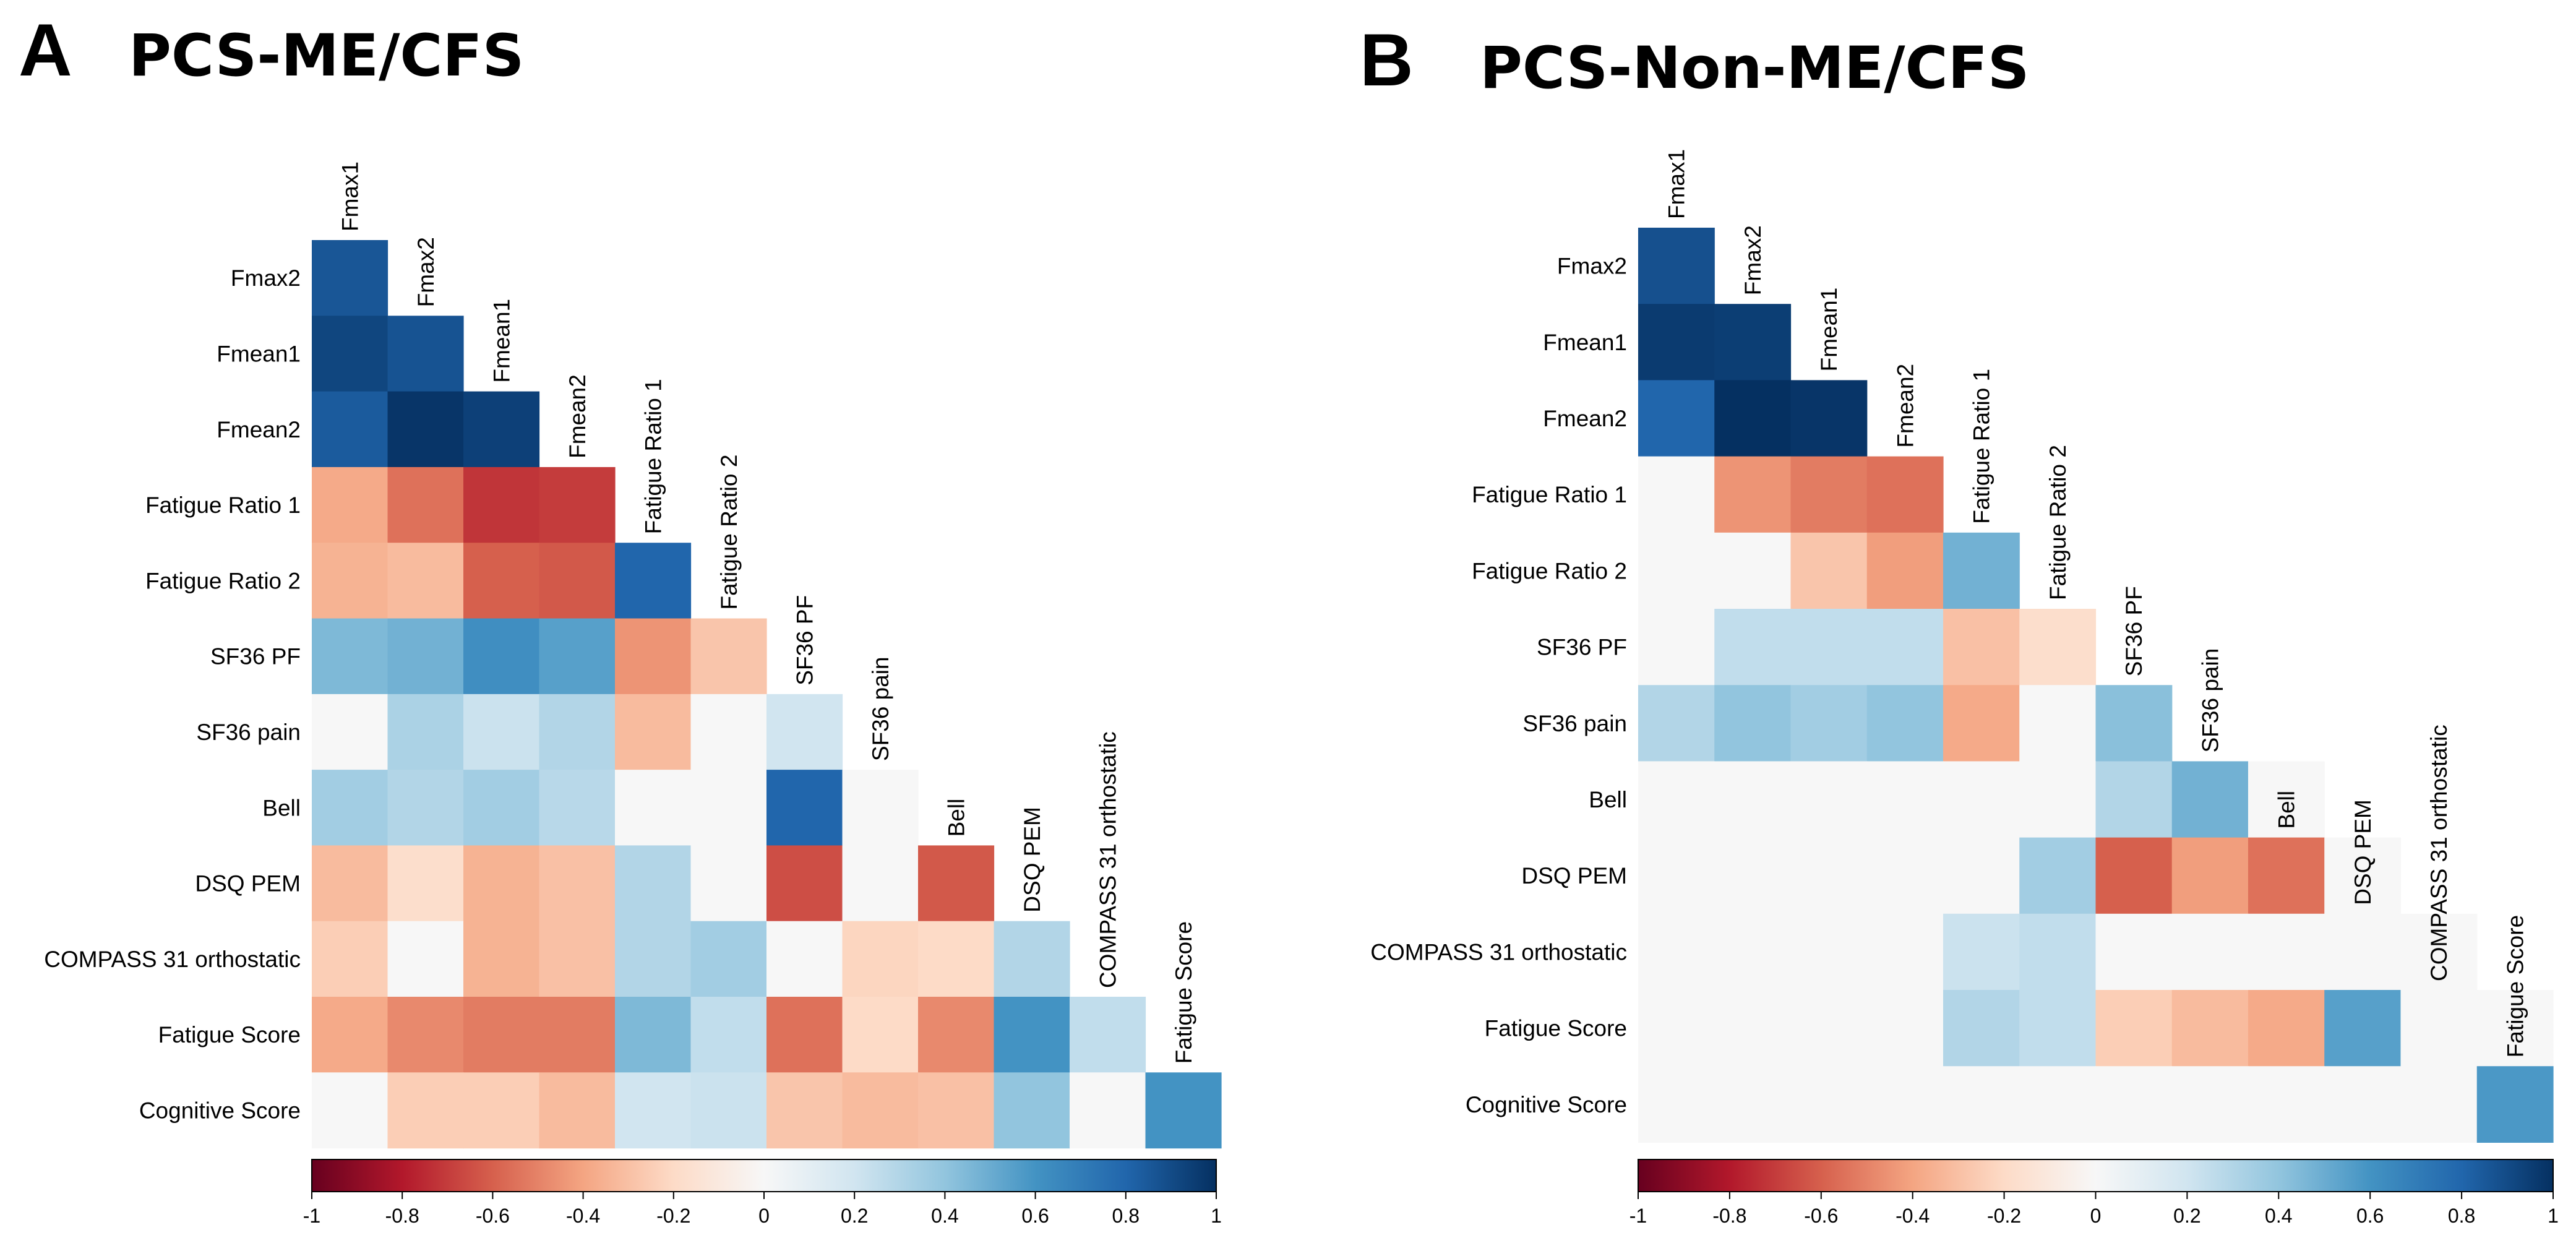  What do you see at coordinates (1107, 859) in the screenshot?
I see `col-label-compass-31-orthostatic: COMPASS 31 orthostatic` at bounding box center [1107, 859].